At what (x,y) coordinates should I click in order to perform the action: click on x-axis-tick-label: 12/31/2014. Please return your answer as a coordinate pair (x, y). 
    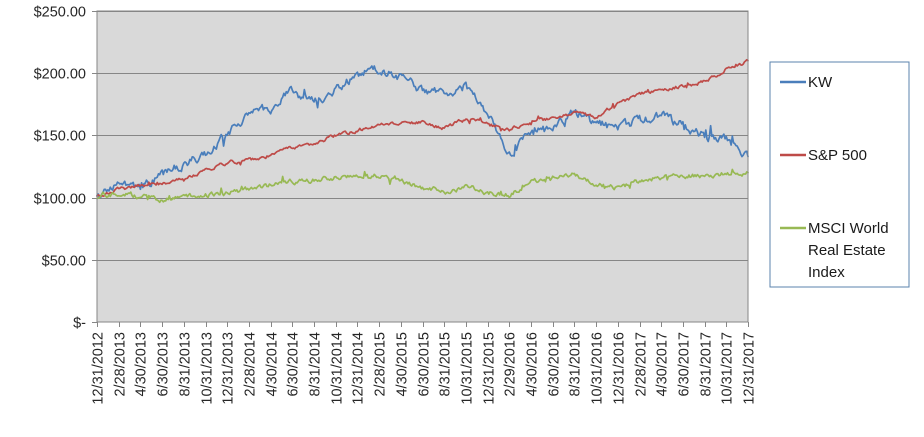
    Looking at the image, I should click on (359, 368).